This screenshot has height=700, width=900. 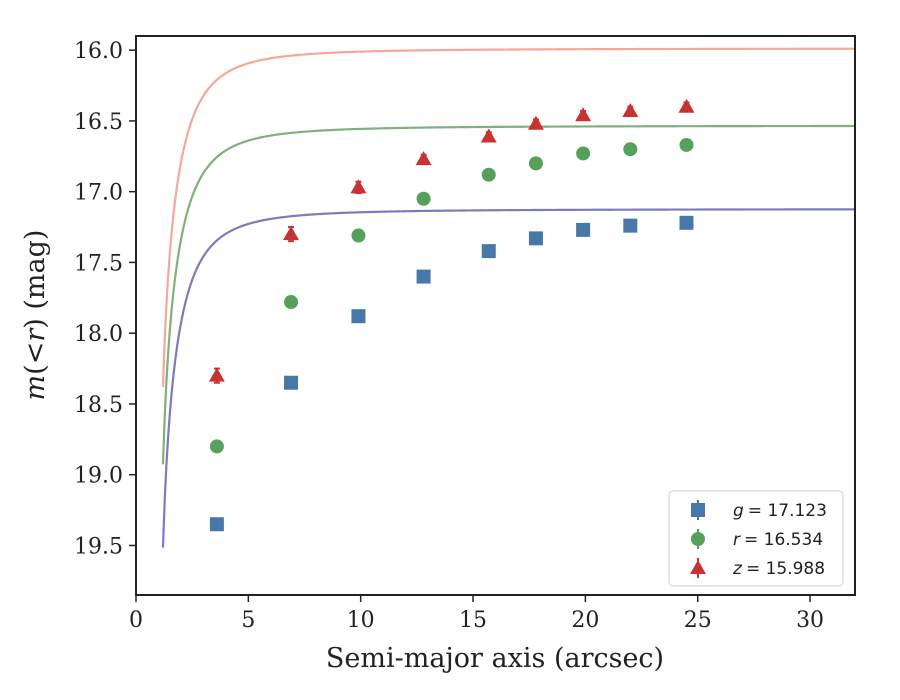 I want to click on y-label-mid: (<, so click(x=35, y=358).